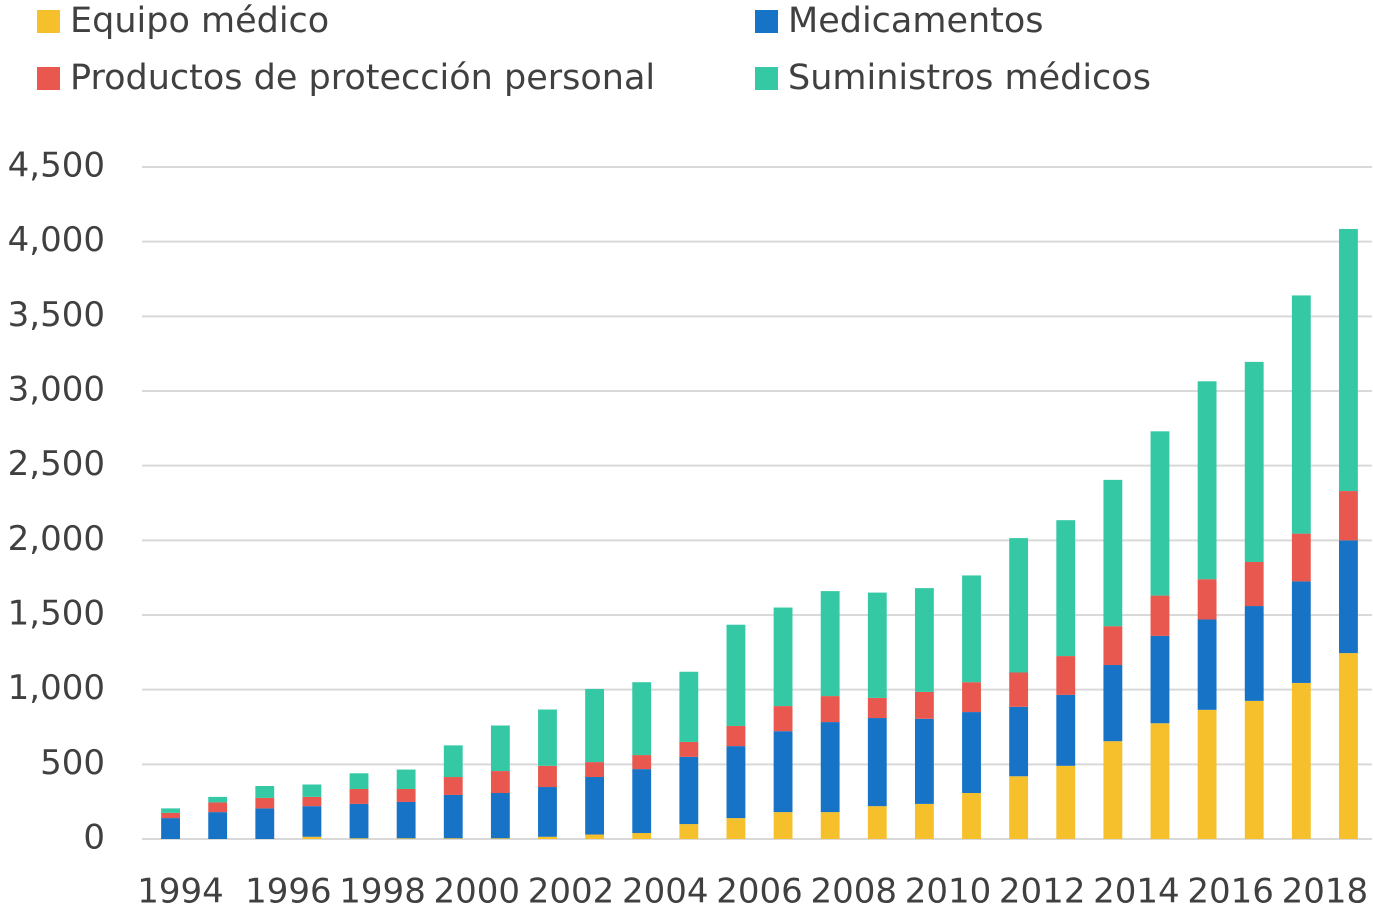  I want to click on y-tick-label: 4,000, so click(56, 240).